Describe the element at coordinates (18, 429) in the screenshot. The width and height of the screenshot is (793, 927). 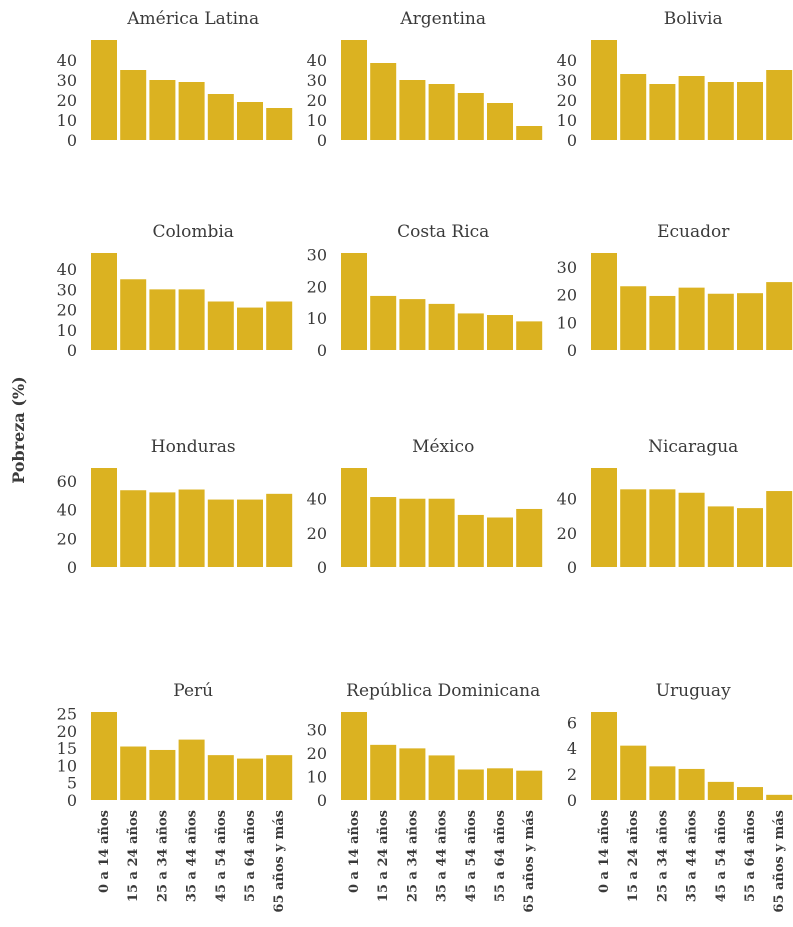
I see `y-axis-label: Pobreza (%)` at that location.